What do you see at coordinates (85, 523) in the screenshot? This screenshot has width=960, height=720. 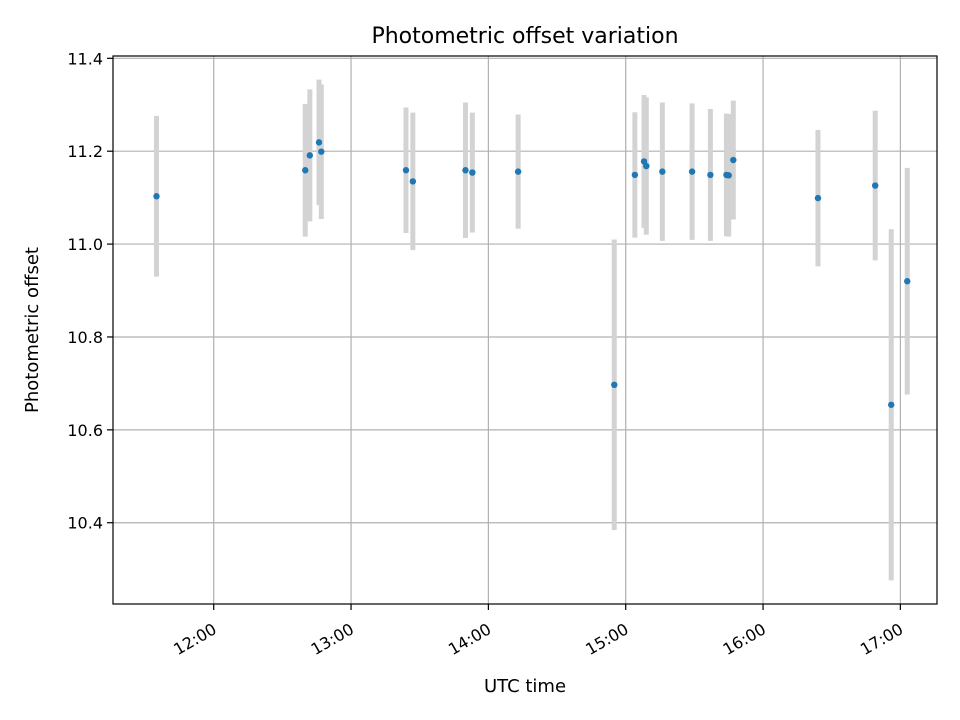 I see `y-tick-label: 10.4` at bounding box center [85, 523].